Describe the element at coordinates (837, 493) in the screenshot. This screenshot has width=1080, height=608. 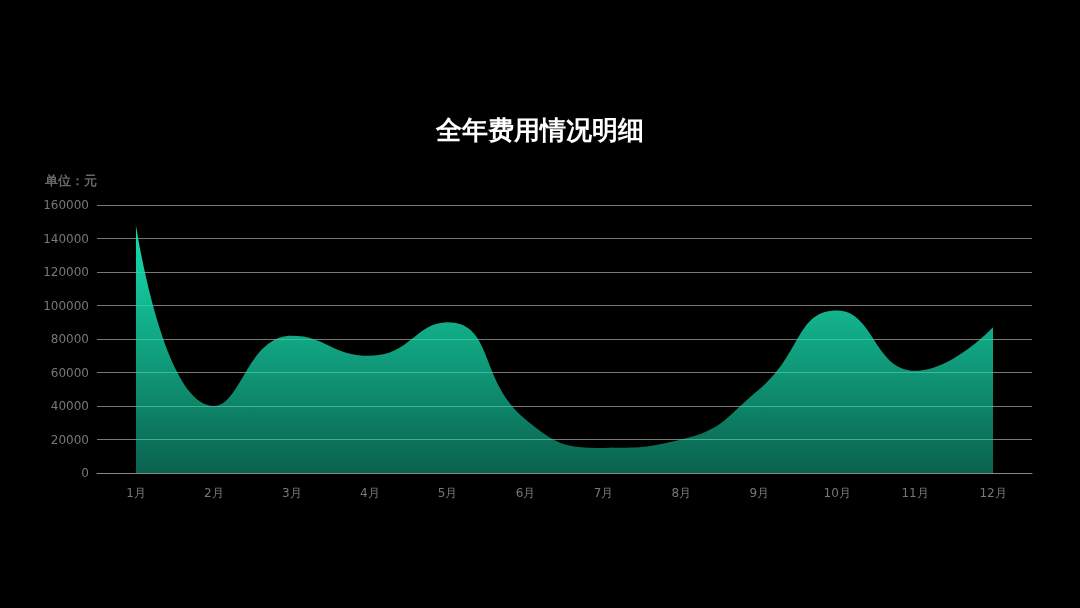
I see `x-tick-label: 10月` at that location.